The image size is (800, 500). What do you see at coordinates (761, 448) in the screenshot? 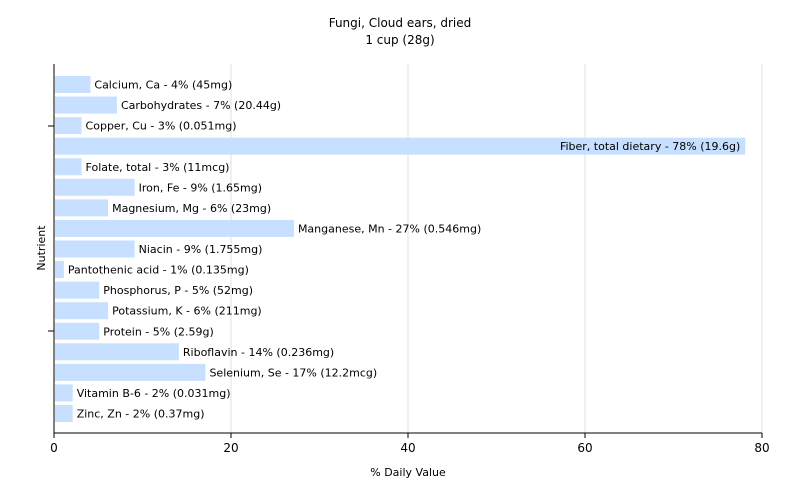
I see `x-tick-label: 80` at bounding box center [761, 448].